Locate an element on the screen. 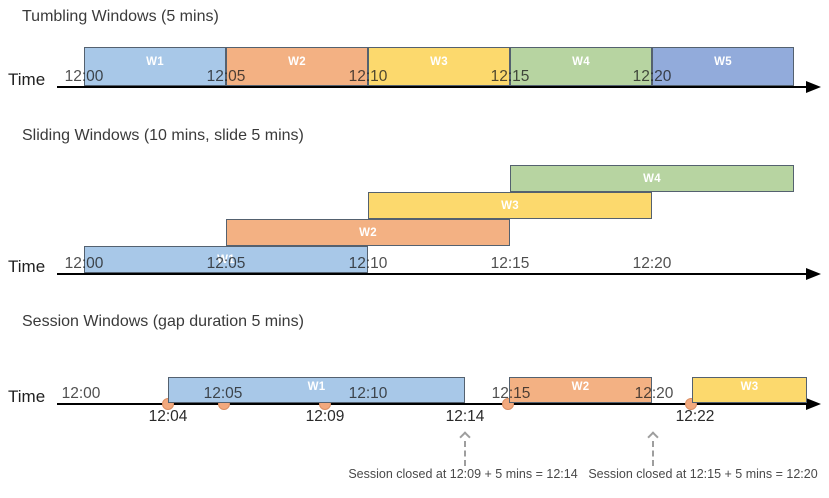  sliding-window-bar-w2: W2 is located at coordinates (368, 232).